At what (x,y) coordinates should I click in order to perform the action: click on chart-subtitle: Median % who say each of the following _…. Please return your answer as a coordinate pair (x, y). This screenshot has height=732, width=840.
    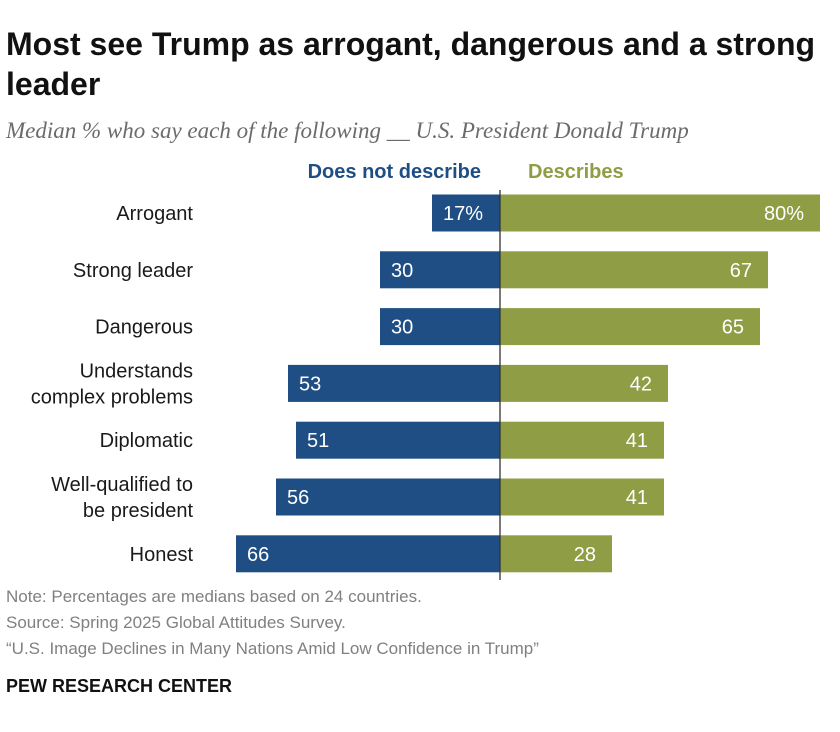
    Looking at the image, I should click on (347, 130).